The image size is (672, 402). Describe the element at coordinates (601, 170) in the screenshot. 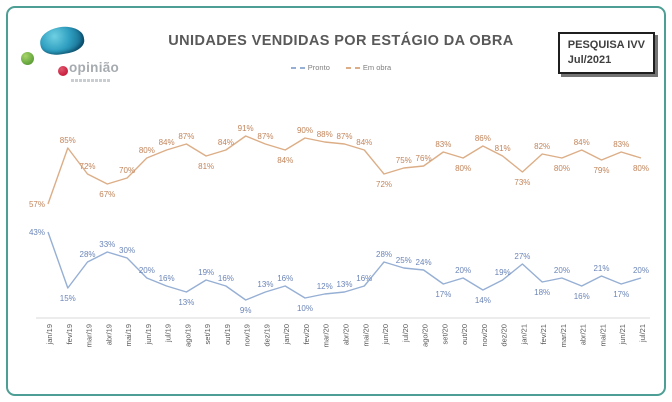

I see `data-label: 79%` at that location.